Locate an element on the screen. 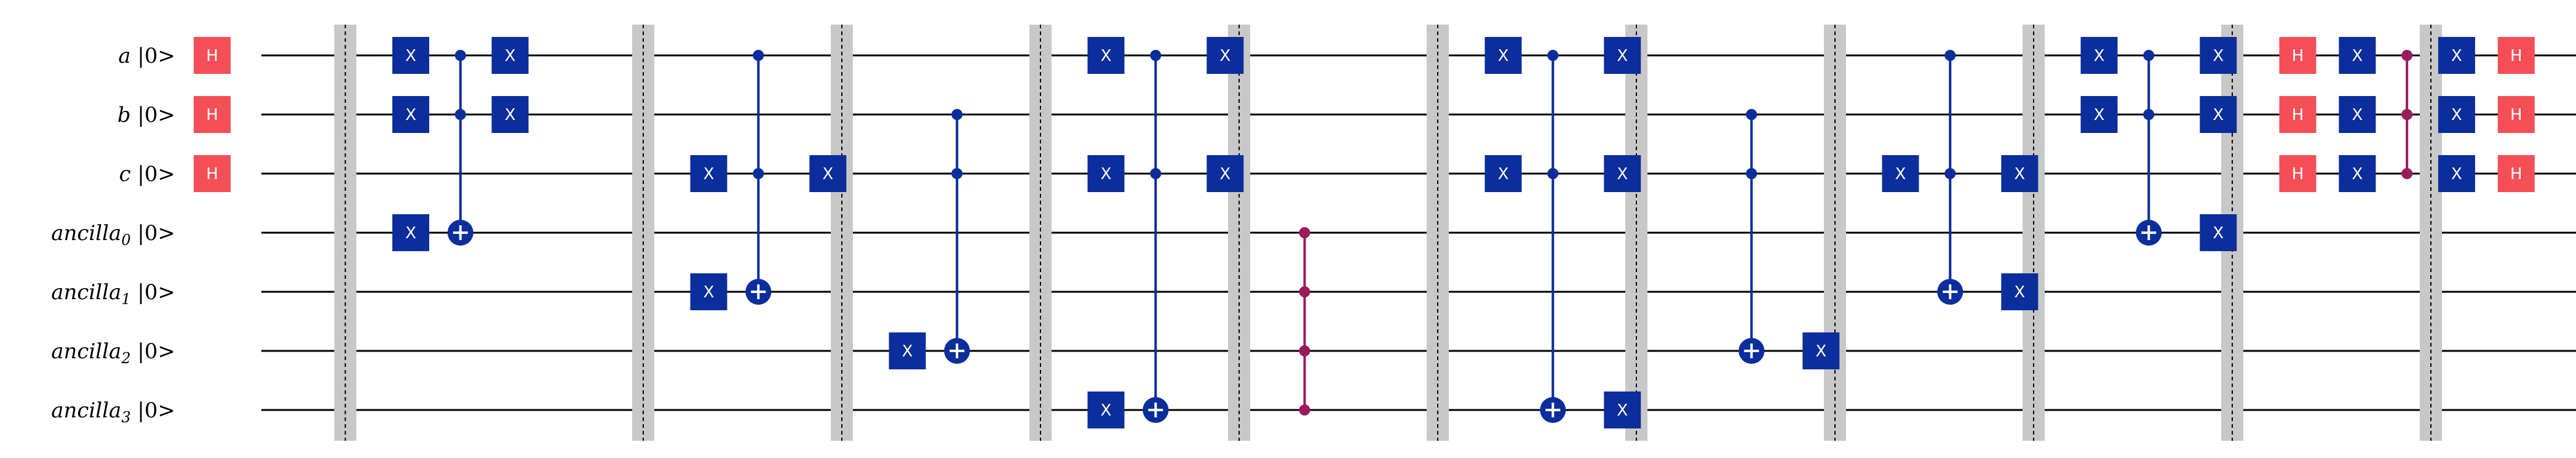 The image size is (2576, 458). qubit-label-0: a |0> is located at coordinates (146, 56).